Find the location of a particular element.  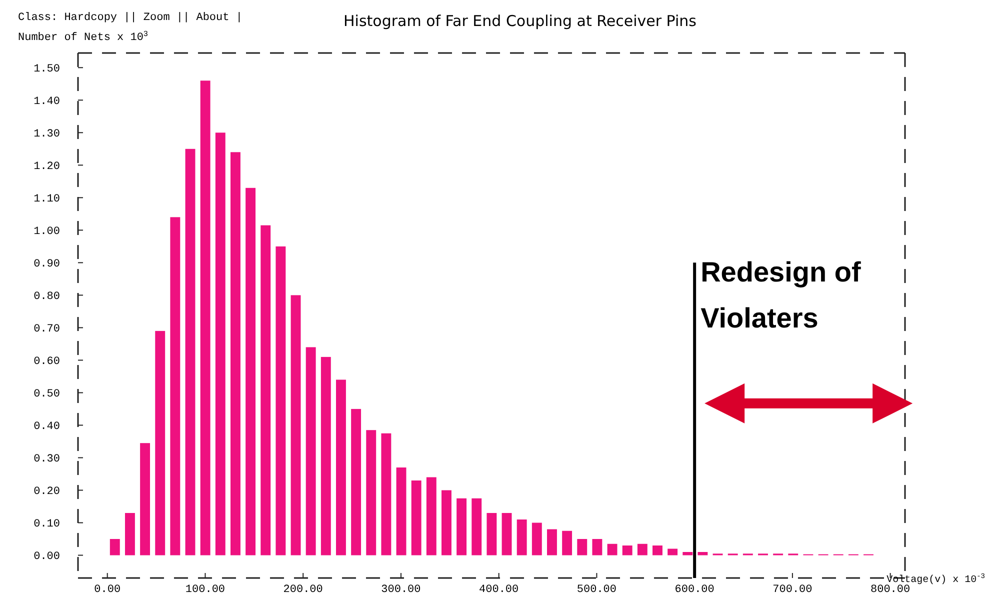

x-tick-label: 800.00 is located at coordinates (890, 590).